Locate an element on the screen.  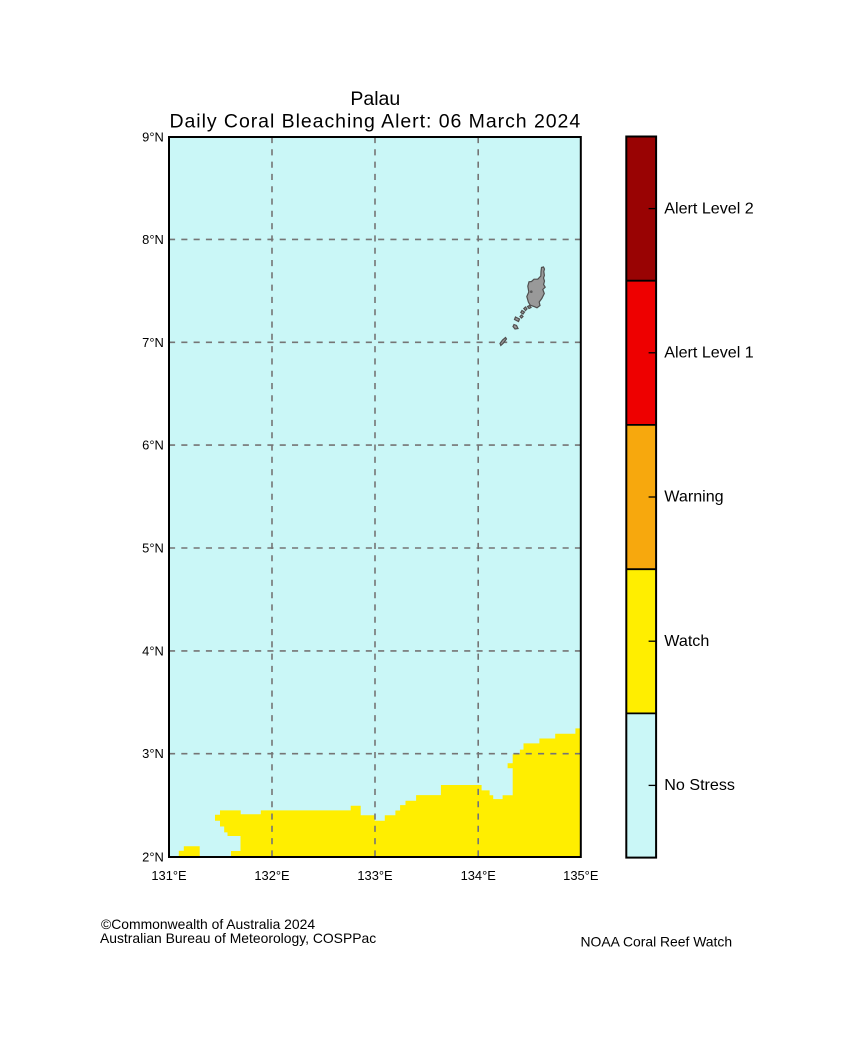
svg-text: Alert Level 1 is located at coordinates (709, 353).